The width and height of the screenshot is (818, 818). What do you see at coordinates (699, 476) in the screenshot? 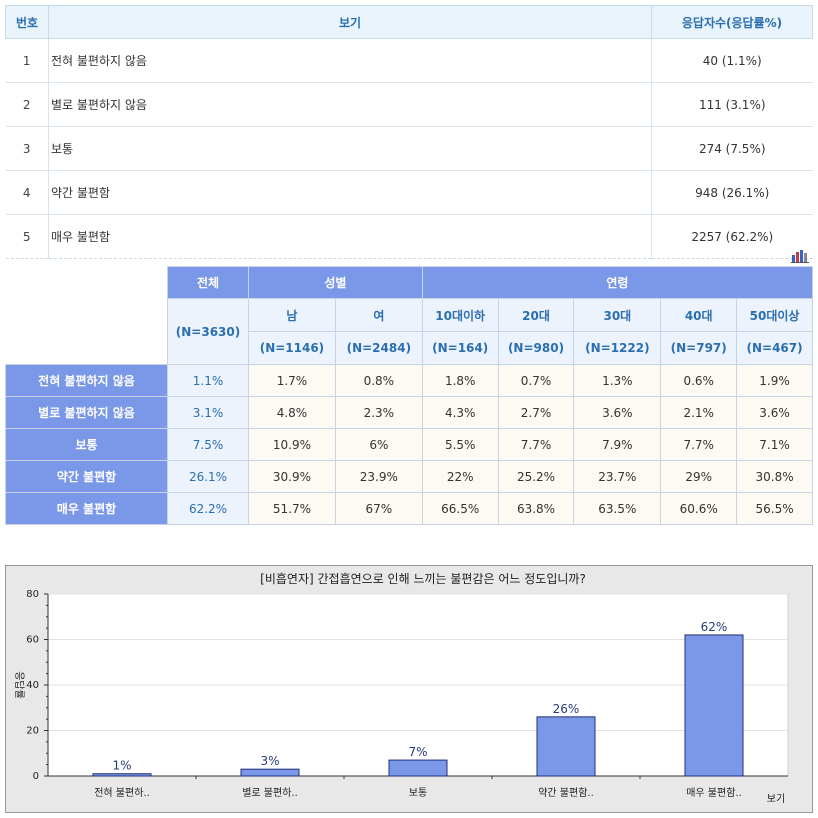
I see `row-value: 29%` at bounding box center [699, 476].